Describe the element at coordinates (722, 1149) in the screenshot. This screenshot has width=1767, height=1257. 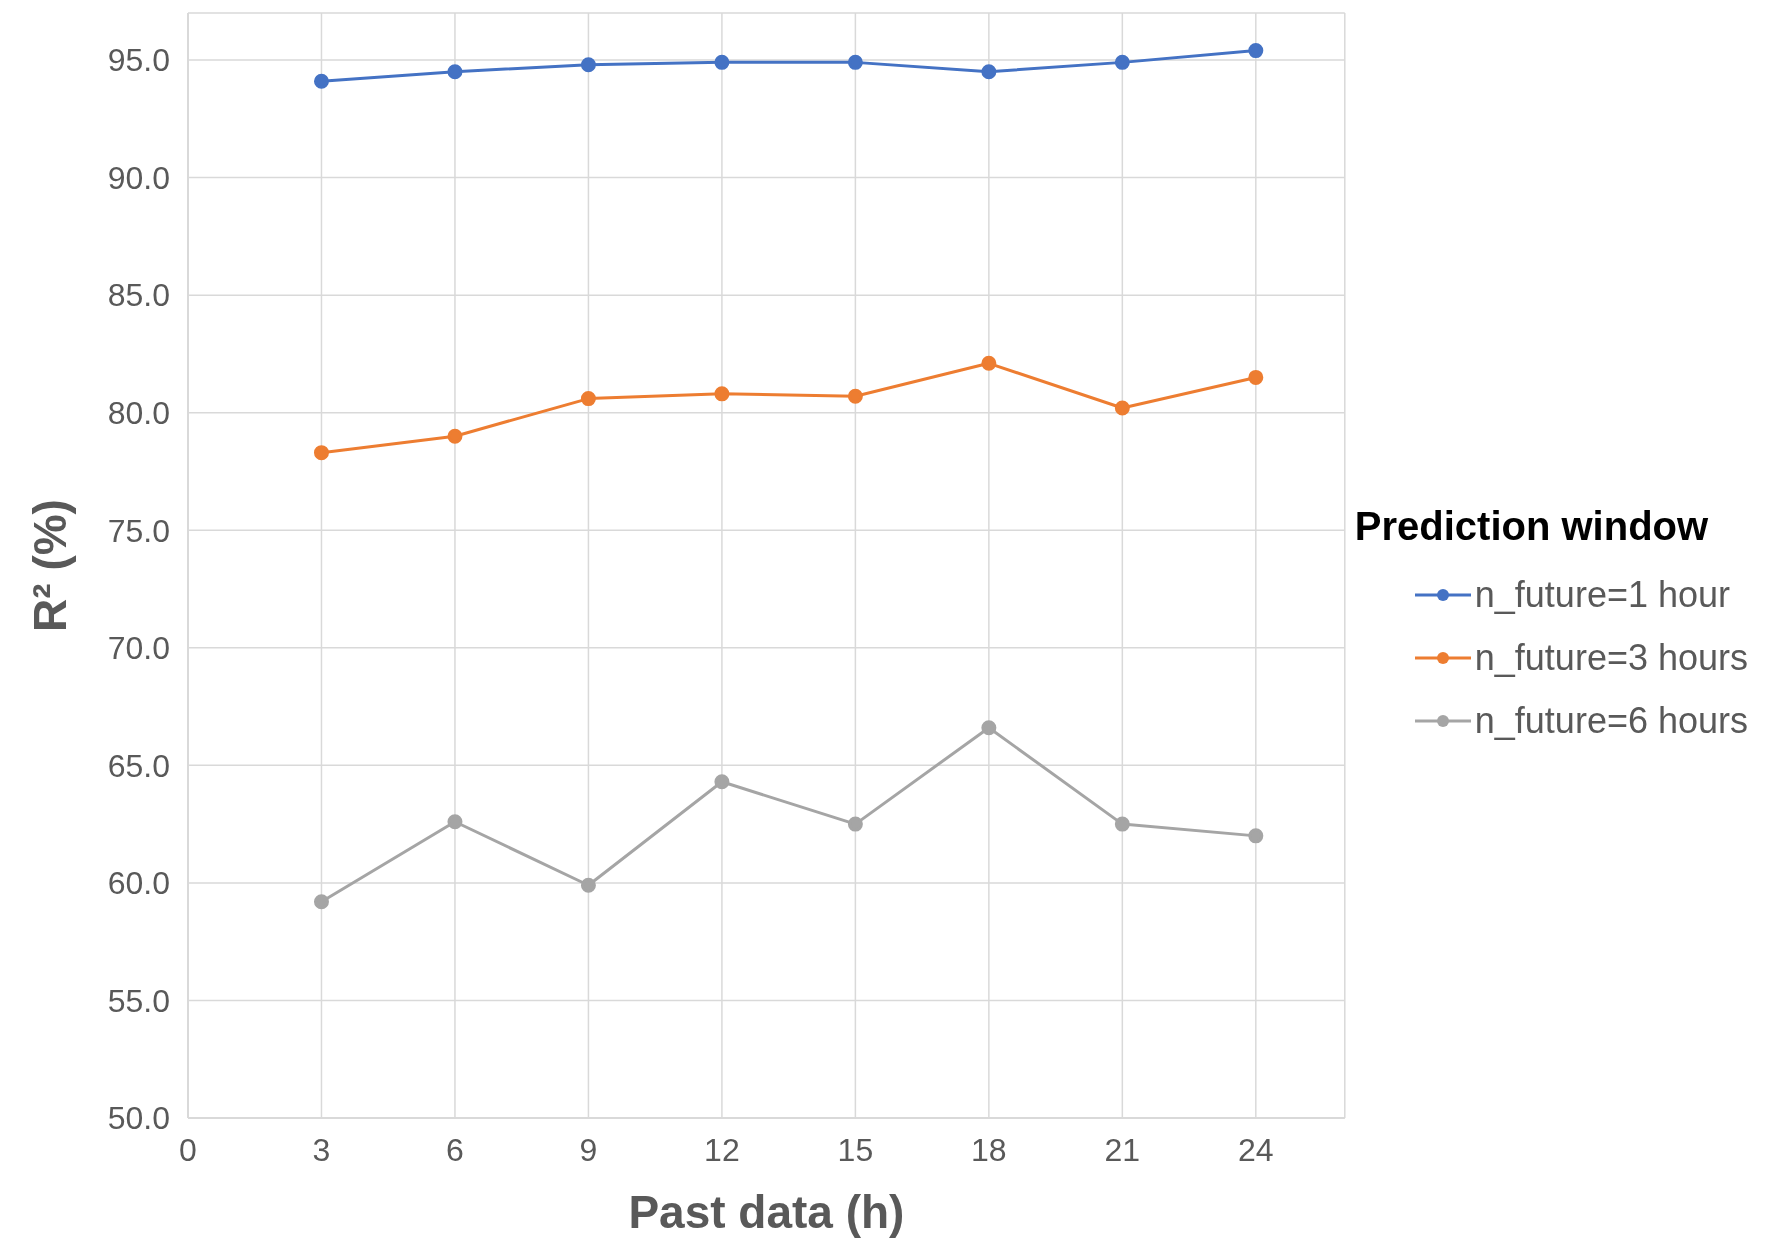
I see `x-tick-label: 12` at that location.